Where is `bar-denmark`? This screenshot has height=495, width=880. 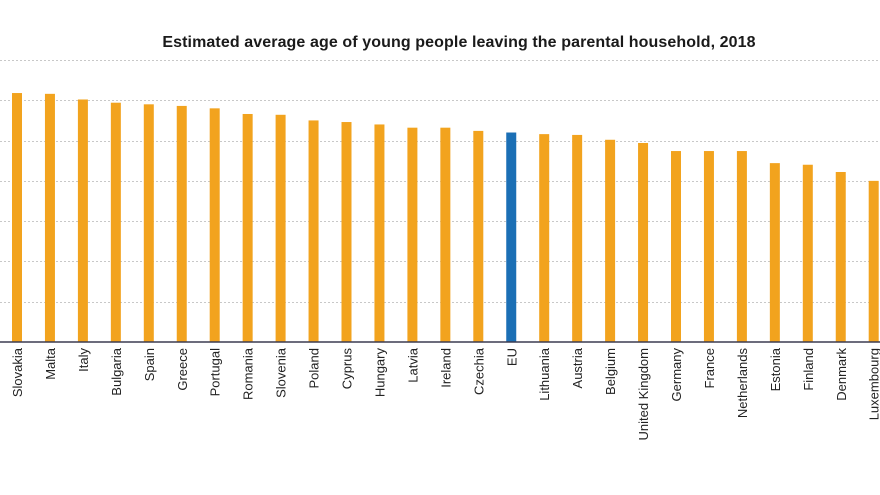
bar-denmark is located at coordinates (840, 256).